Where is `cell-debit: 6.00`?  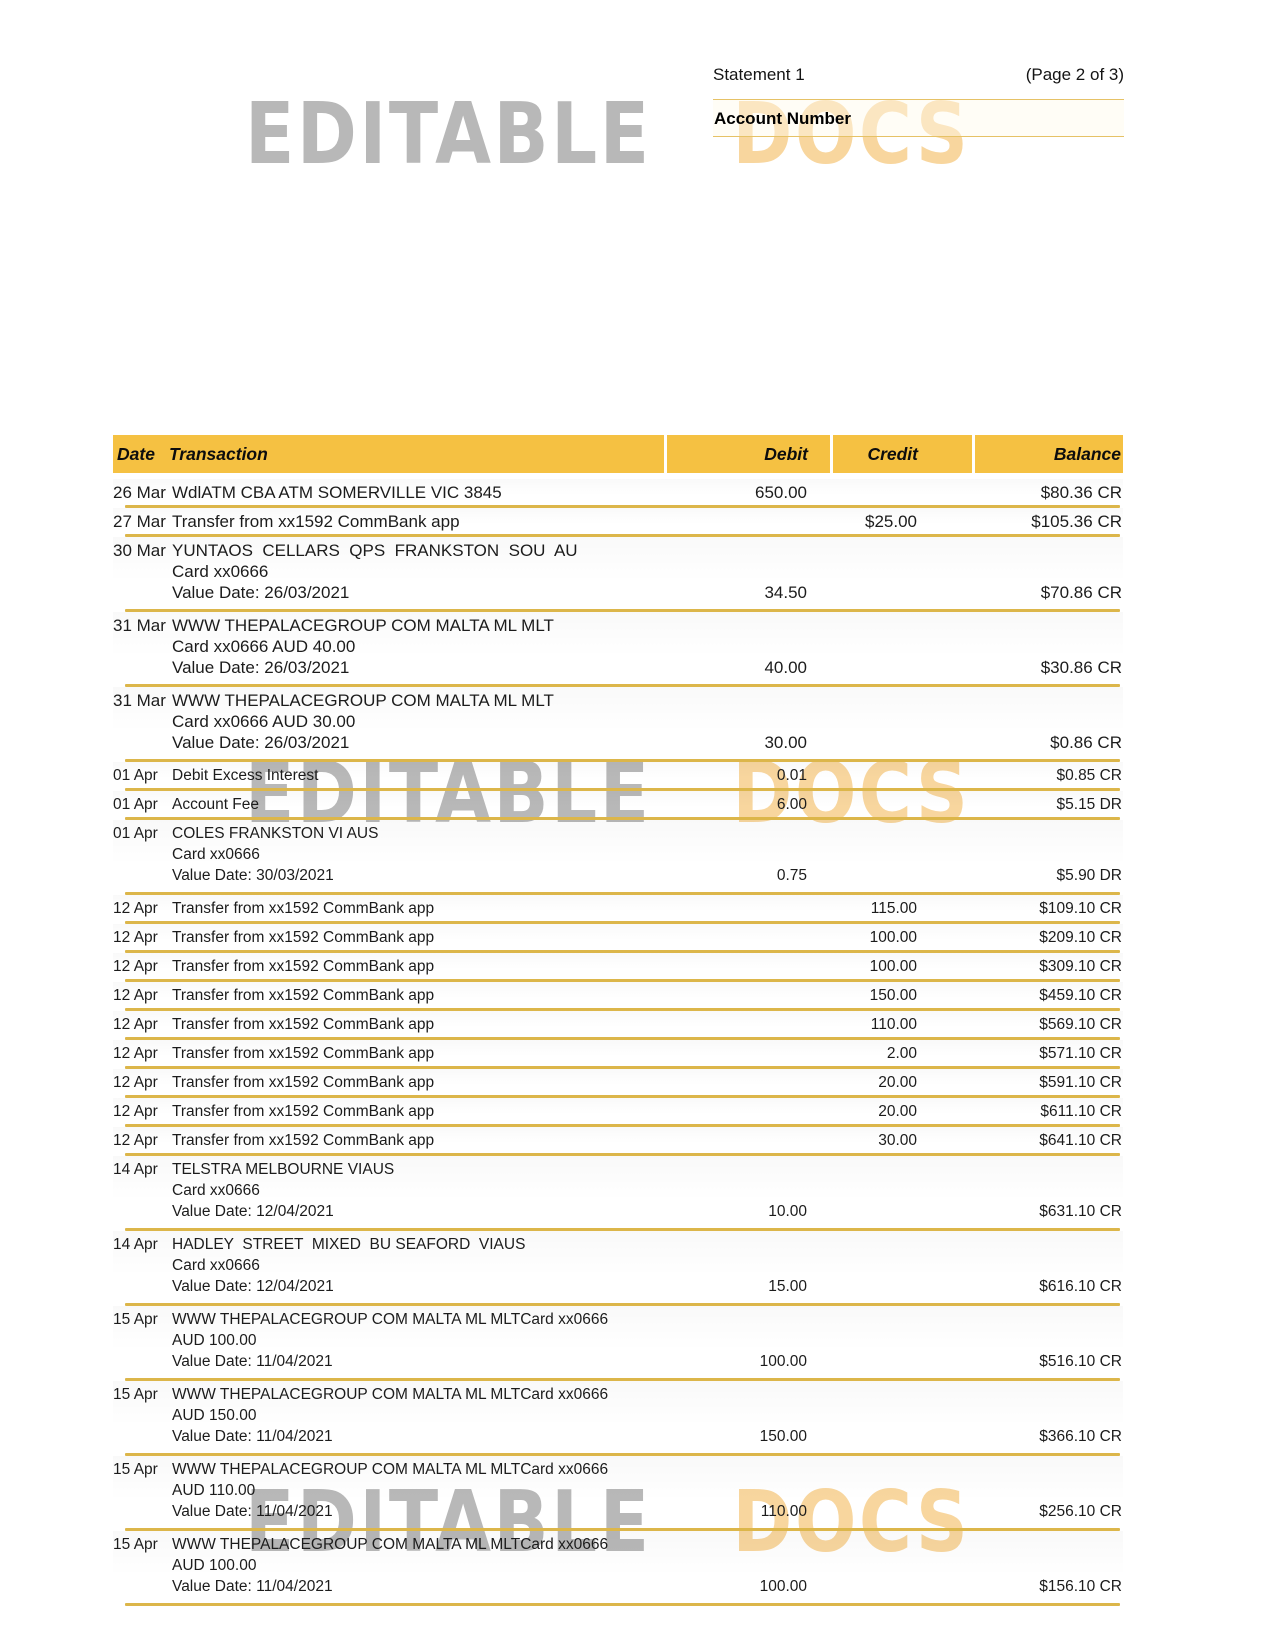
cell-debit: 6.00 is located at coordinates (791, 804).